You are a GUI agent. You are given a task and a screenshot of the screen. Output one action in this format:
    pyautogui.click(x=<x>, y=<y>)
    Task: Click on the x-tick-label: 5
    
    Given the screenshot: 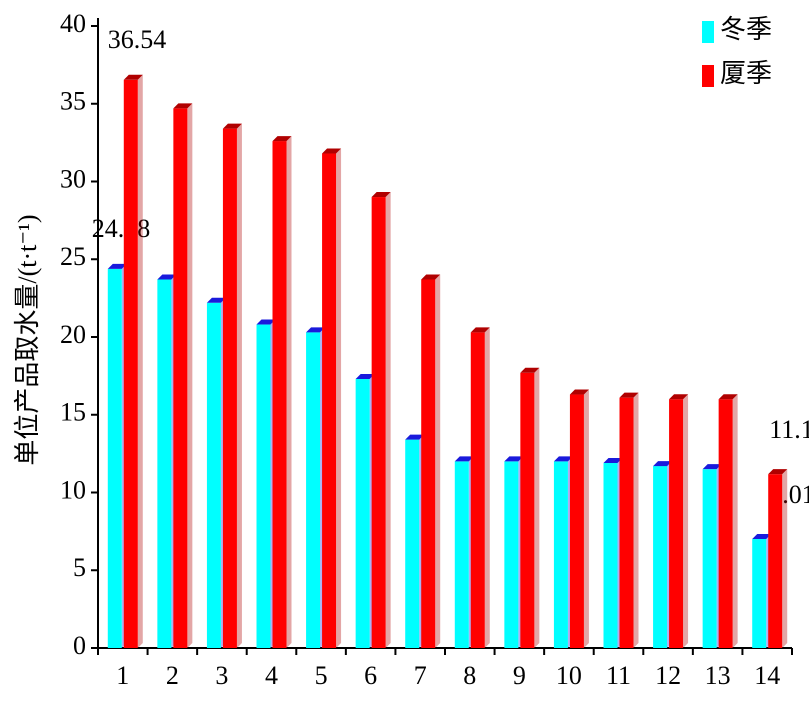 What is the action you would take?
    pyautogui.click(x=321, y=675)
    